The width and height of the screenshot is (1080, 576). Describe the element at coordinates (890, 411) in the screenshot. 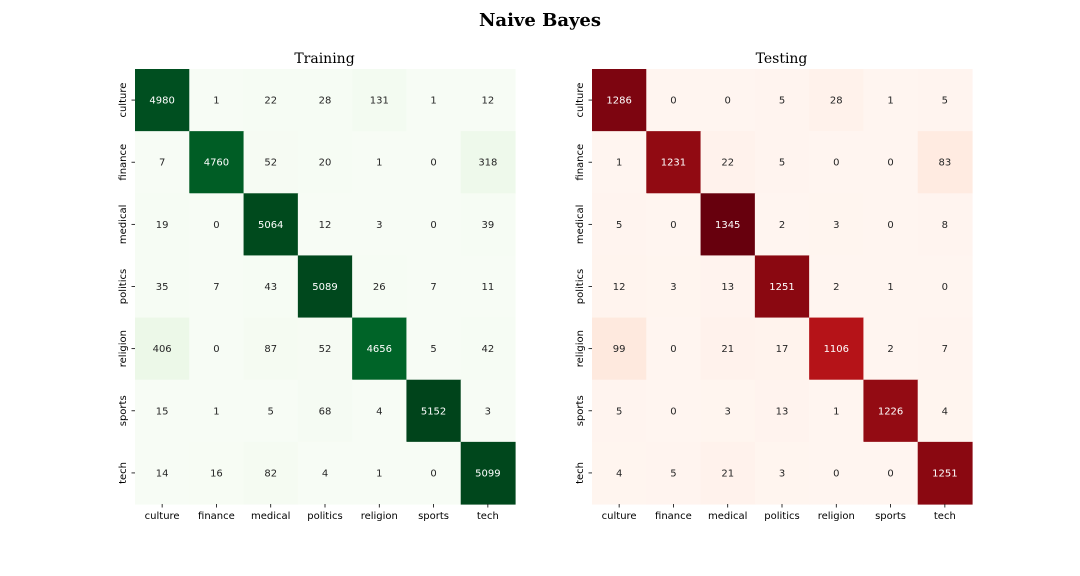

I see `testing-cell-value: 1226` at that location.